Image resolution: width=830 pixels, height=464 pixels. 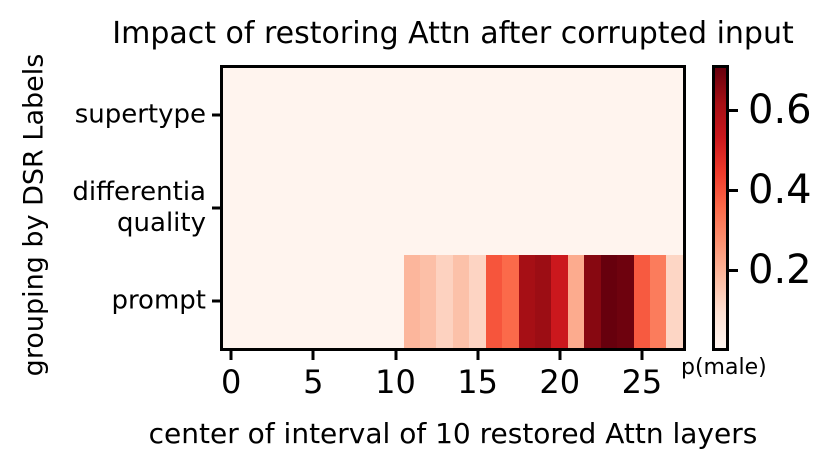 I want to click on y-tick-label: supertype, so click(x=140, y=114).